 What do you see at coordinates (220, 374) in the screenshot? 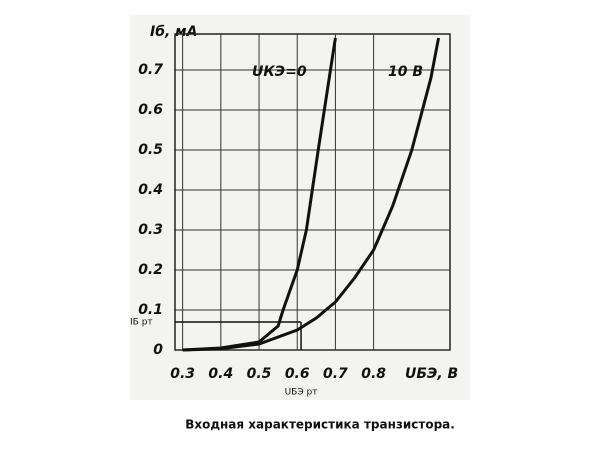
I see `x-tick-label: 0.4` at bounding box center [220, 374].